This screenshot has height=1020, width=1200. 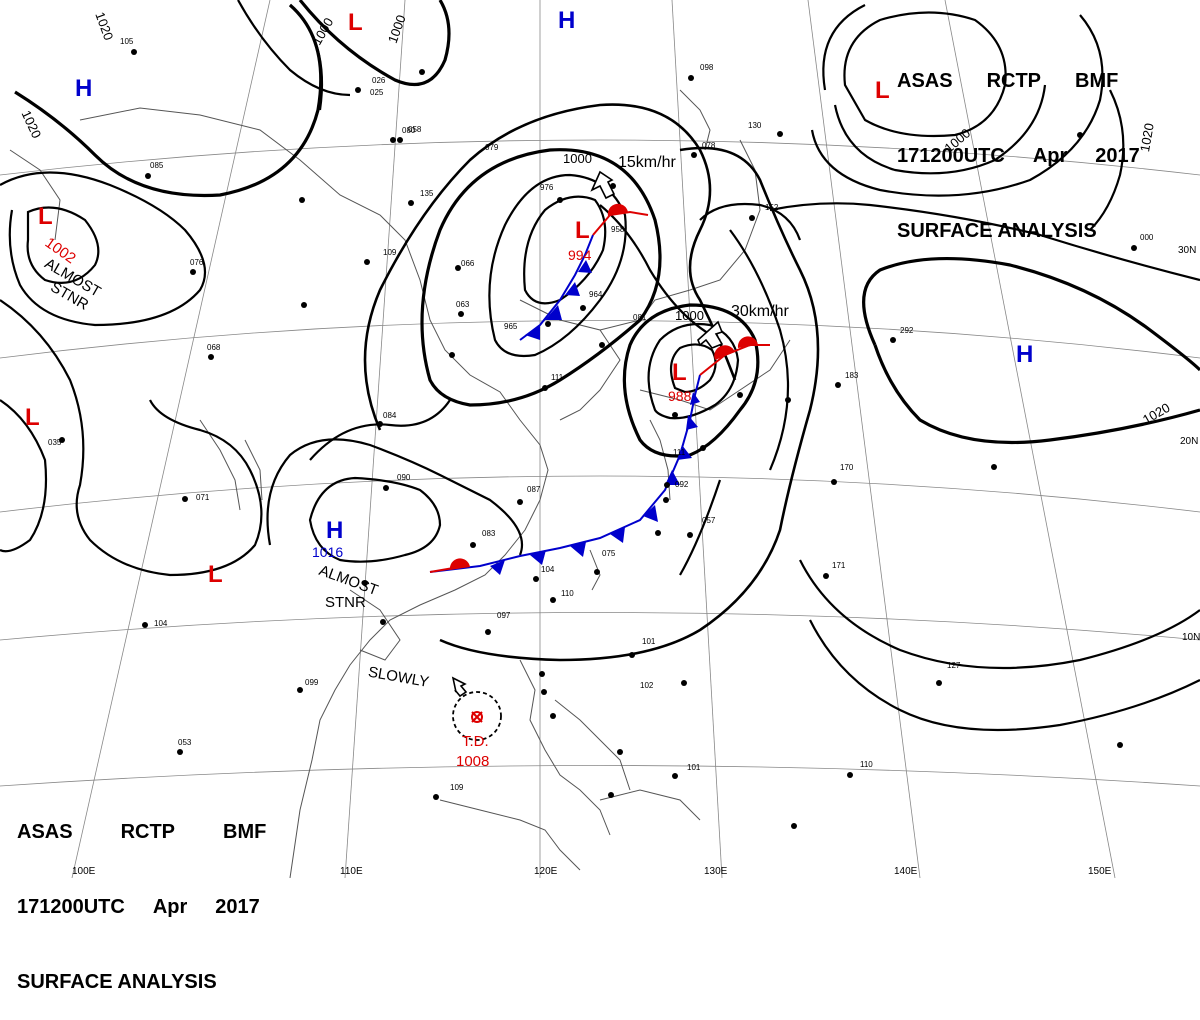 What do you see at coordinates (1187, 250) in the screenshot?
I see `lat-label-30n: 30N` at bounding box center [1187, 250].